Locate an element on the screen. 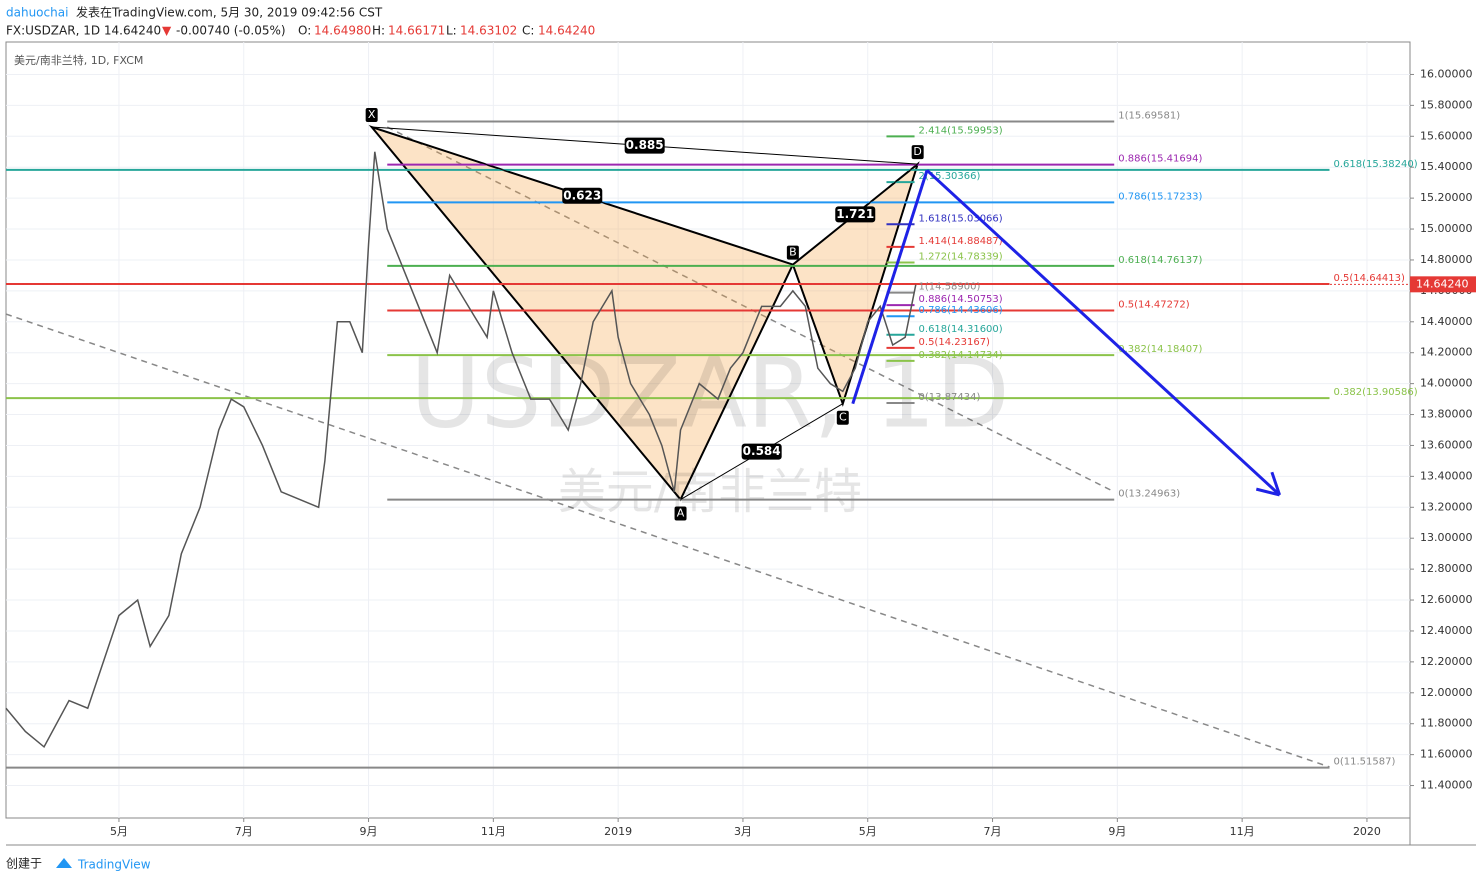  created: 创建于 is located at coordinates (24, 864).